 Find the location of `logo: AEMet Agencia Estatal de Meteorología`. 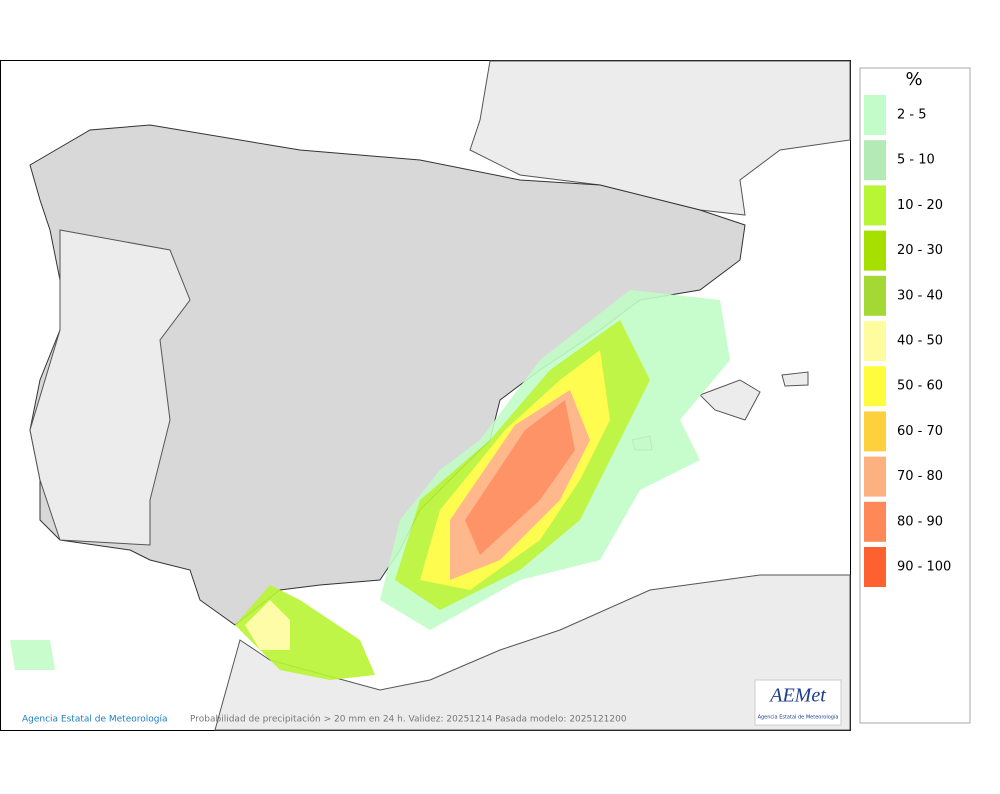

logo: AEMet Agencia Estatal de Meteorología is located at coordinates (798, 702).